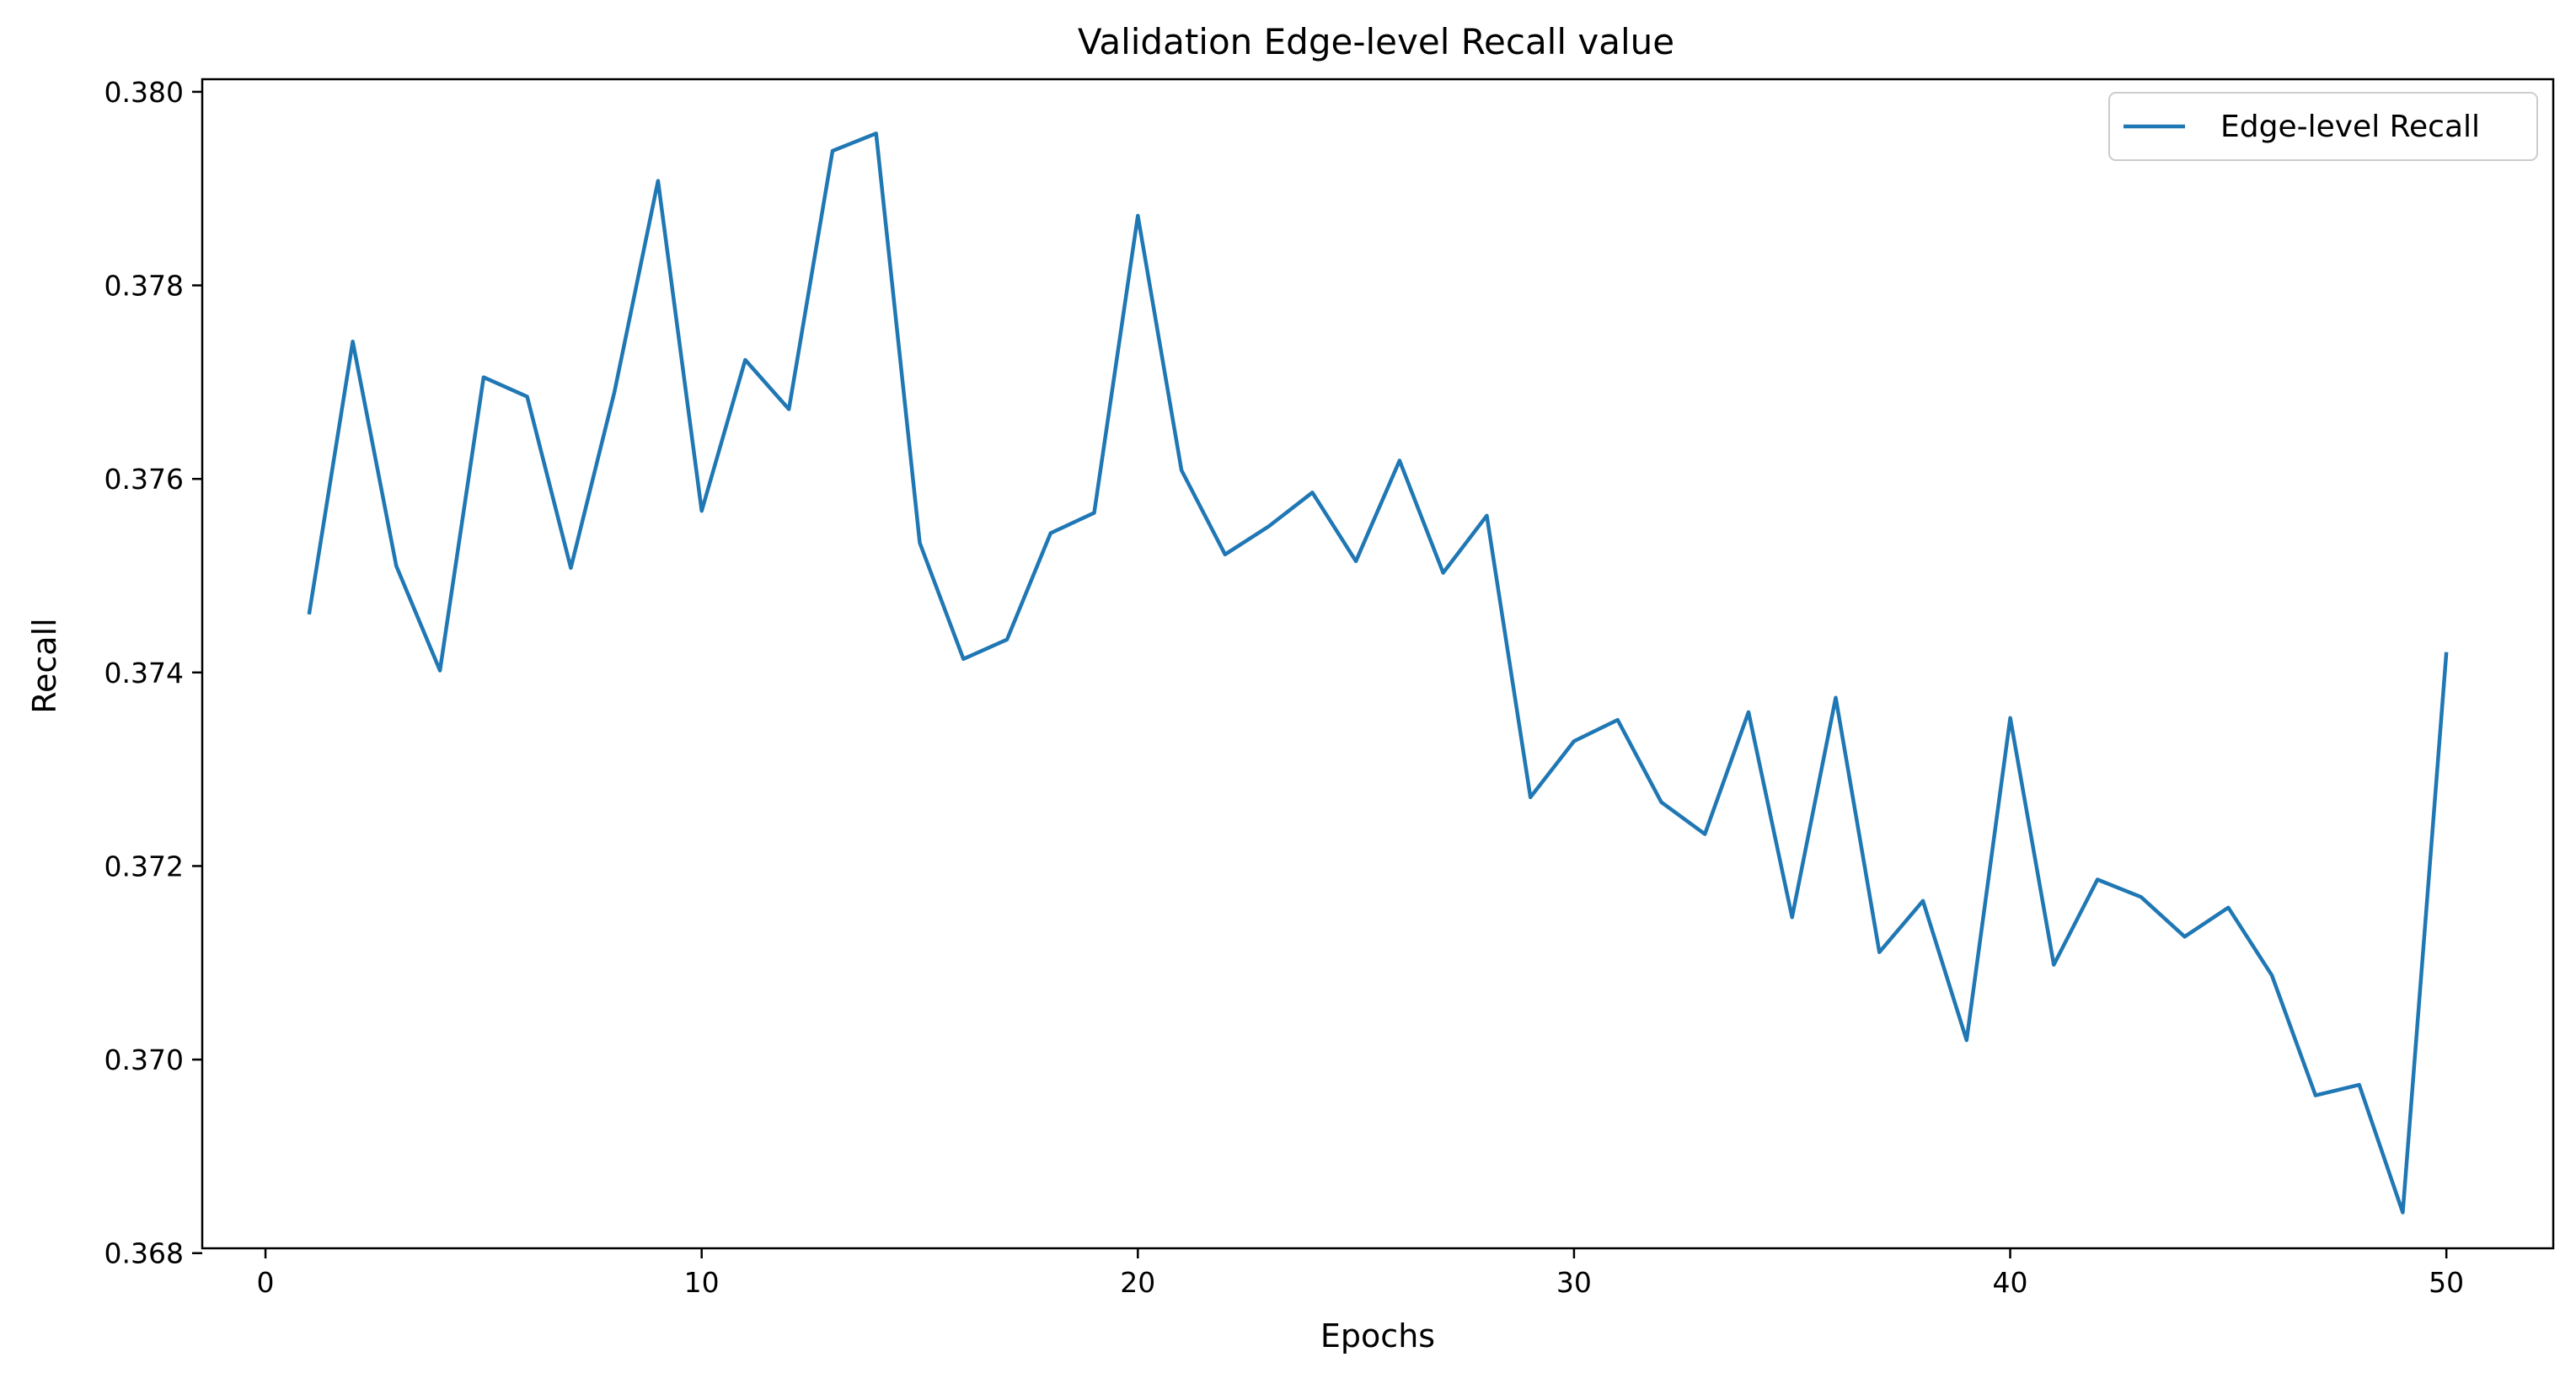  Describe the element at coordinates (1137, 1283) in the screenshot. I see `x-tick-label: 20` at that location.